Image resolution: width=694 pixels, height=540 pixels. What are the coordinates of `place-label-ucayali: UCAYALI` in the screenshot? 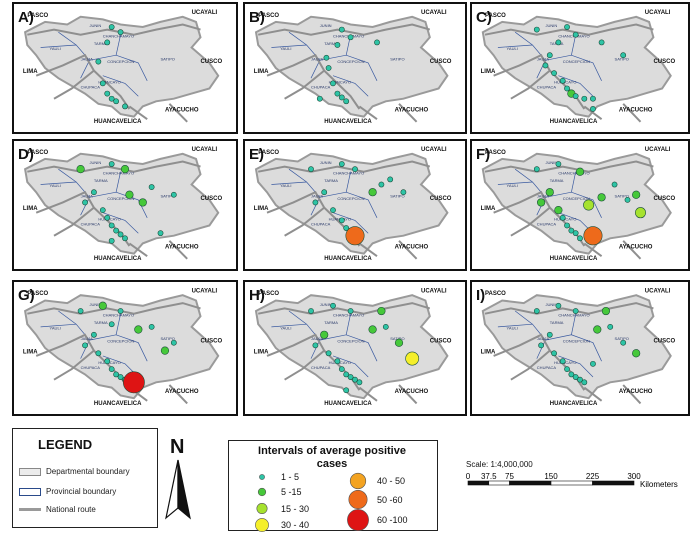 It's located at (434, 150).